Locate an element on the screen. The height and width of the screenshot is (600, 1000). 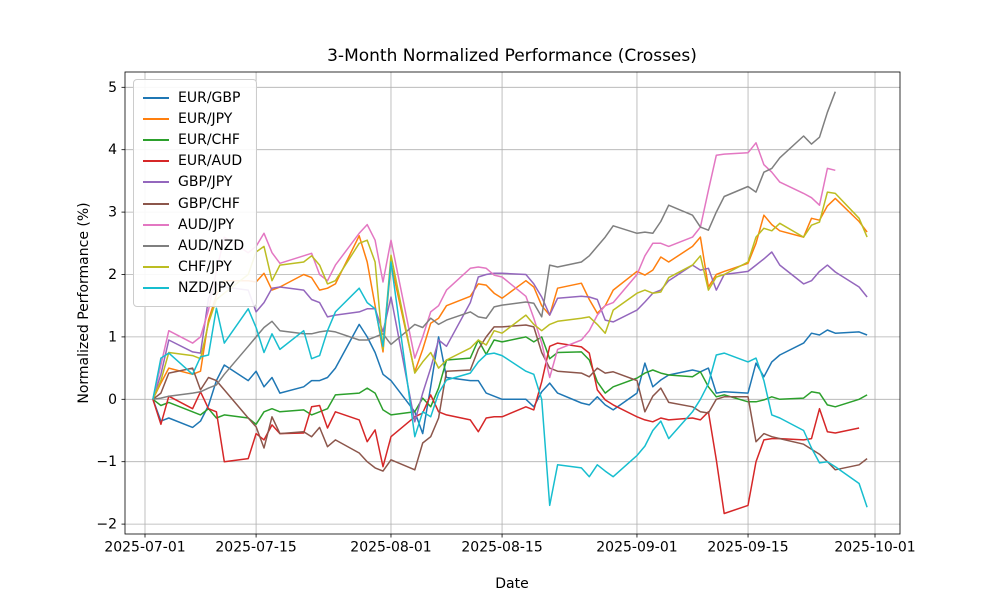
legend-swatch-eur-chf is located at coordinates (156, 139).